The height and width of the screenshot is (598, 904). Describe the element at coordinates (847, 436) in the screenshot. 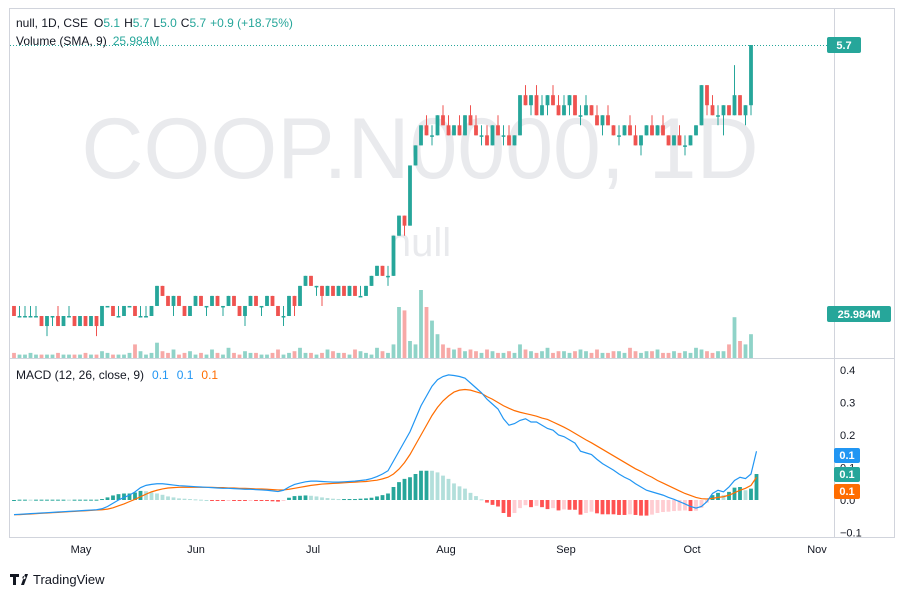

I see `macd-axis-tick: 0.2` at that location.